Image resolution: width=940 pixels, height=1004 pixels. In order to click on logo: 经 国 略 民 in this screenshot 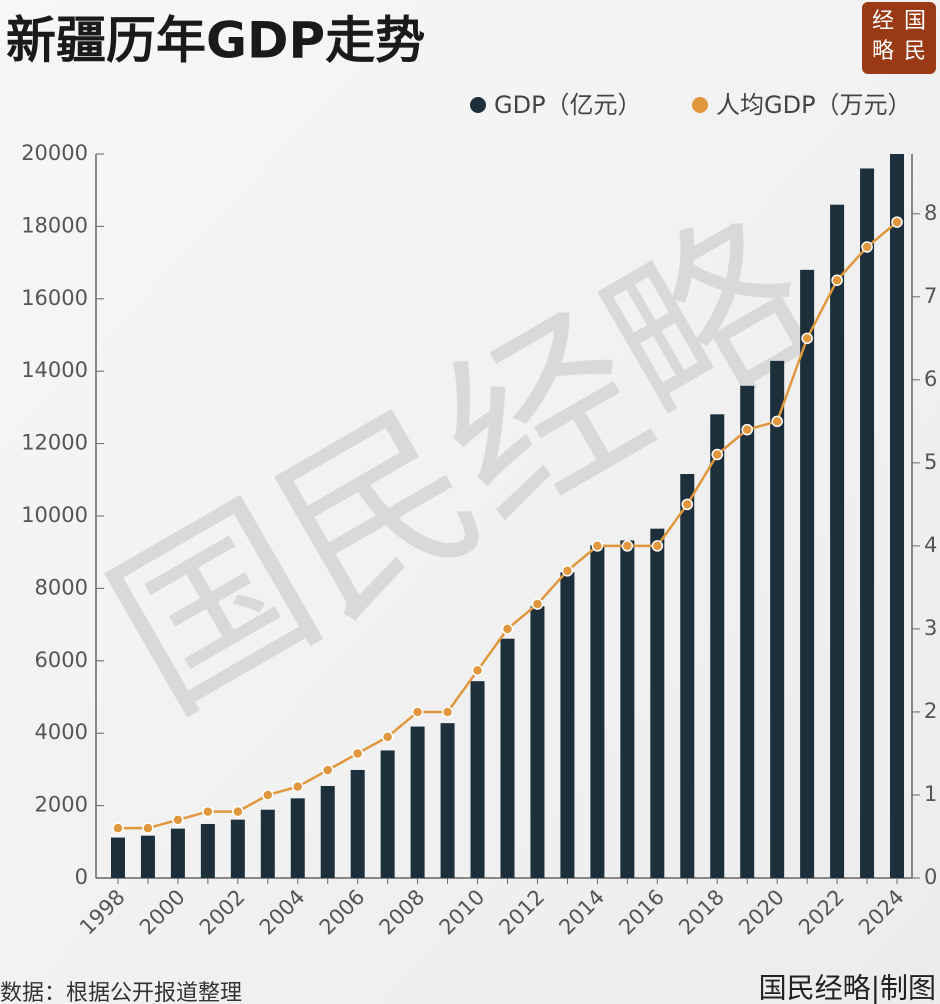, I will do `click(899, 38)`.